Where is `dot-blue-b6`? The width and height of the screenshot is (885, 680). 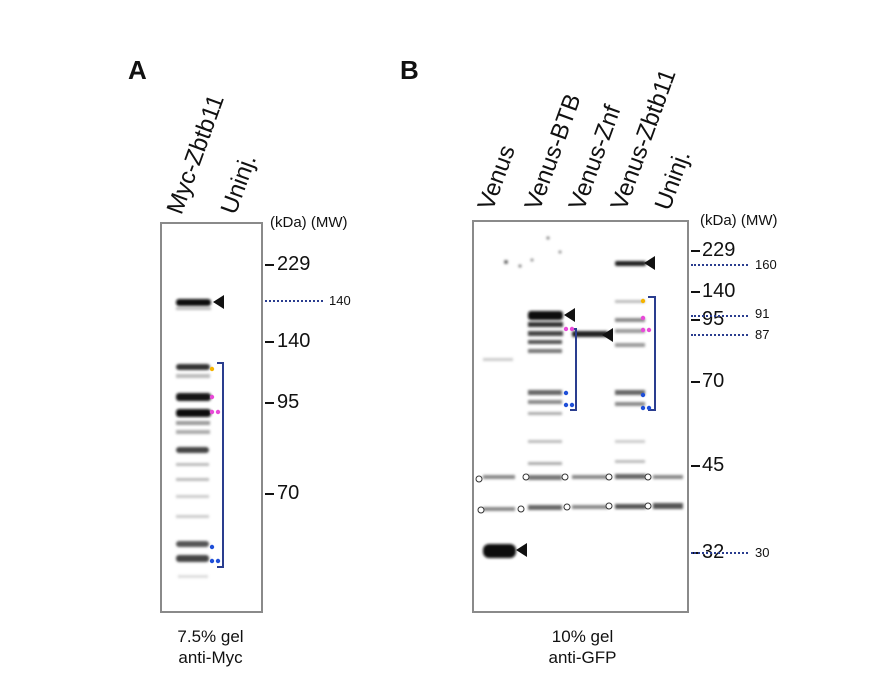
dot-blue-b6 is located at coordinates (649, 408).